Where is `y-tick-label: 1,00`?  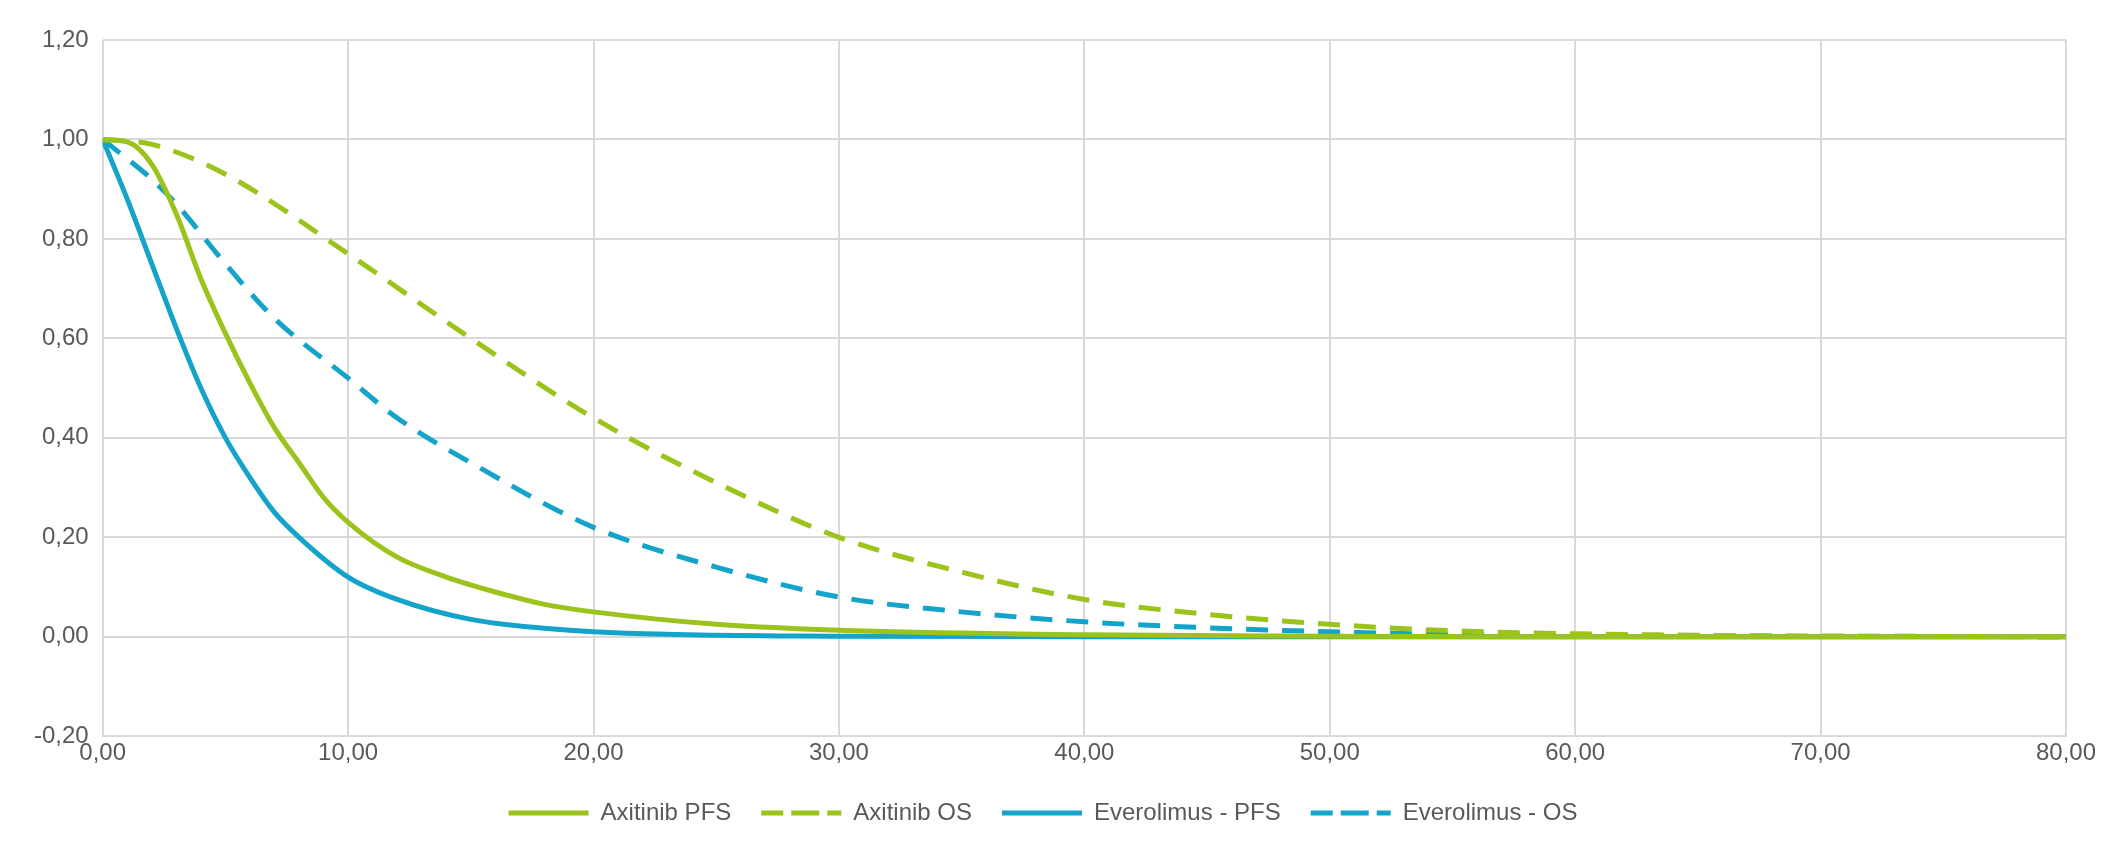 y-tick-label: 1,00 is located at coordinates (65, 138).